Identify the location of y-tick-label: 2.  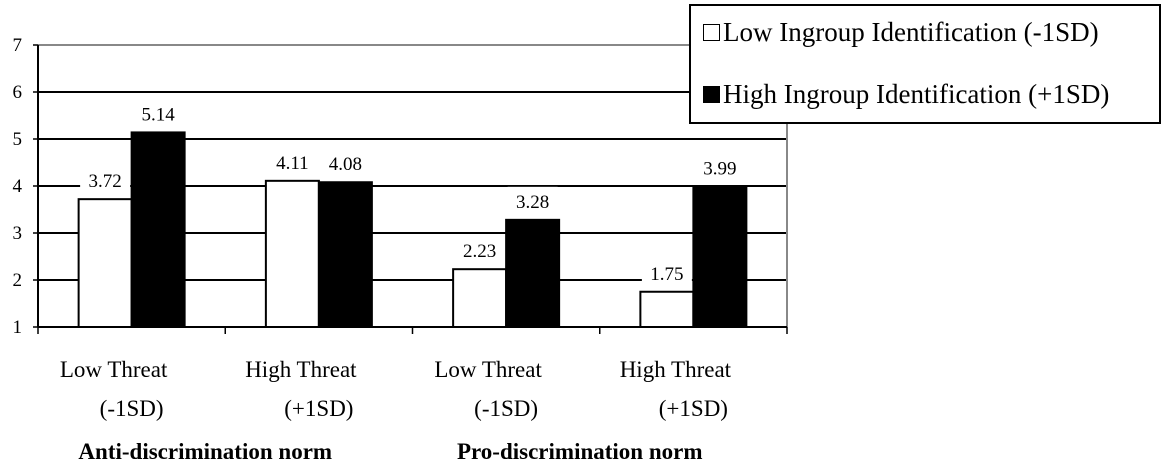
(18, 280).